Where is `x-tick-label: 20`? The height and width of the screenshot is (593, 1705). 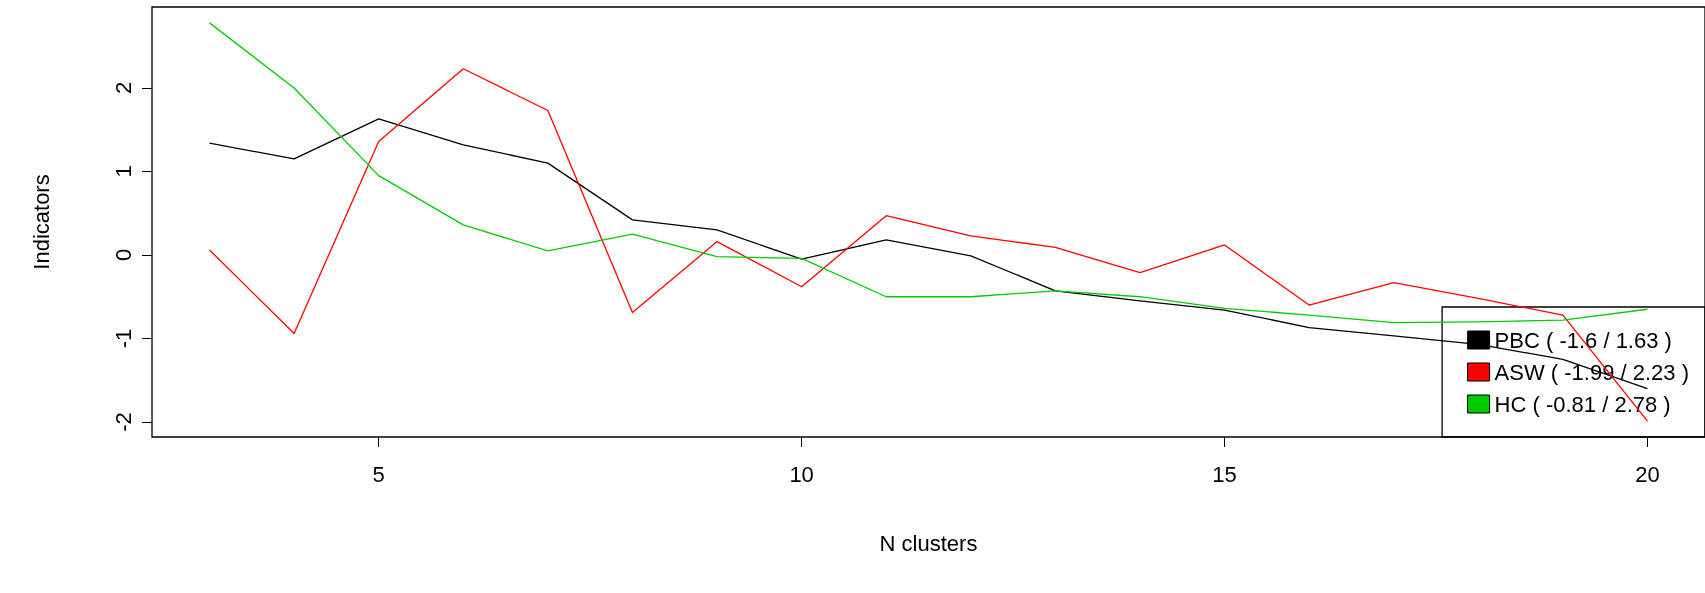
x-tick-label: 20 is located at coordinates (1647, 474).